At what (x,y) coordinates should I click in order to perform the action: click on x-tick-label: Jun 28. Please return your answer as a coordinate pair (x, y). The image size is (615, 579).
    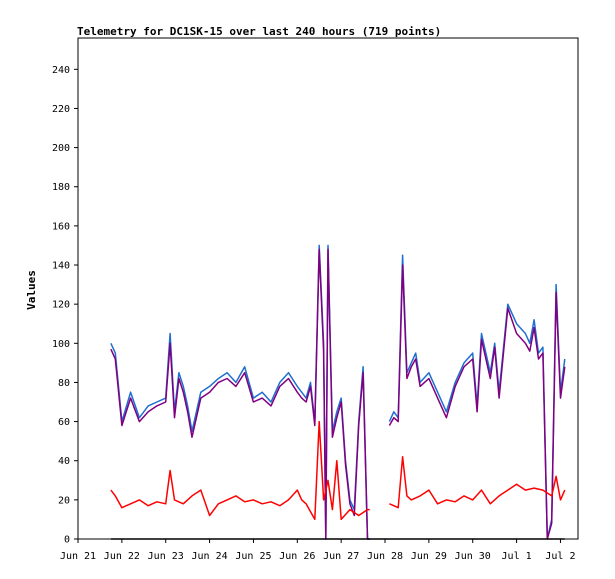
    Looking at the image, I should click on (385, 556).